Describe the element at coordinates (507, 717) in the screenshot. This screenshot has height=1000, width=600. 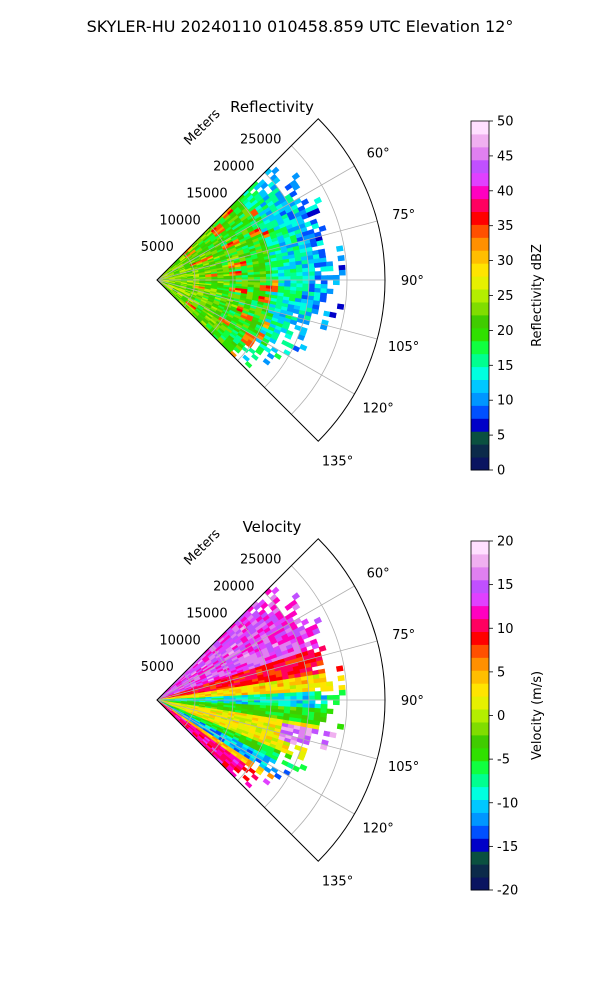
I see `velocity-colorbar: -20 -15 -10 -5 0 5 10 15 20 Velocity (m/s)` at that location.